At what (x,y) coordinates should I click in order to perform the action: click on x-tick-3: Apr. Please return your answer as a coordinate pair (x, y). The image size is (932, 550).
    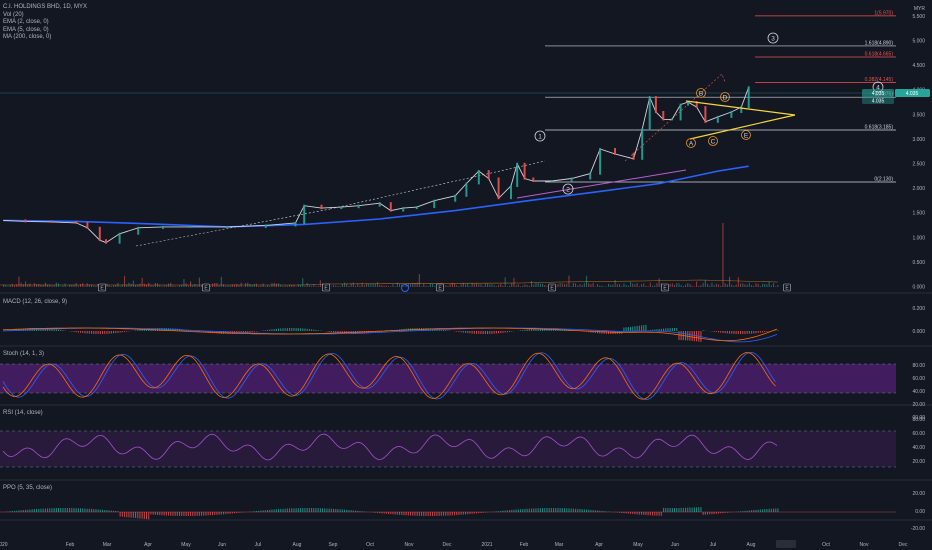
    Looking at the image, I should click on (148, 545).